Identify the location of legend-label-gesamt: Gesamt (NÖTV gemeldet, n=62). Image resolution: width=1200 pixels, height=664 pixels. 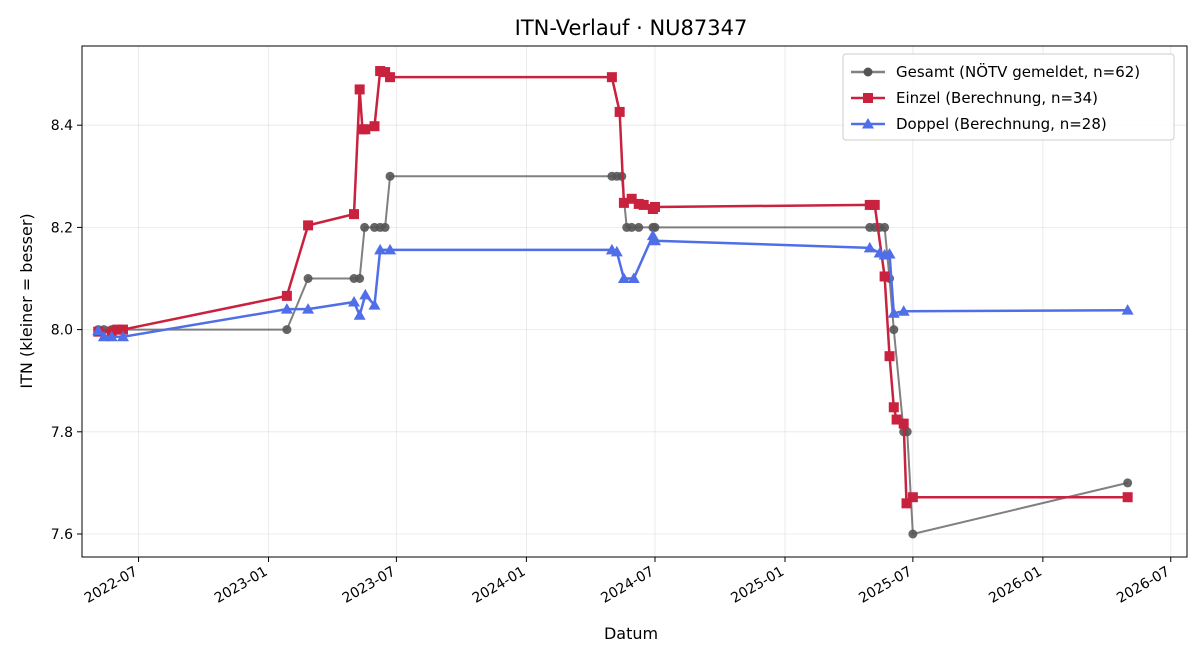
(1018, 71).